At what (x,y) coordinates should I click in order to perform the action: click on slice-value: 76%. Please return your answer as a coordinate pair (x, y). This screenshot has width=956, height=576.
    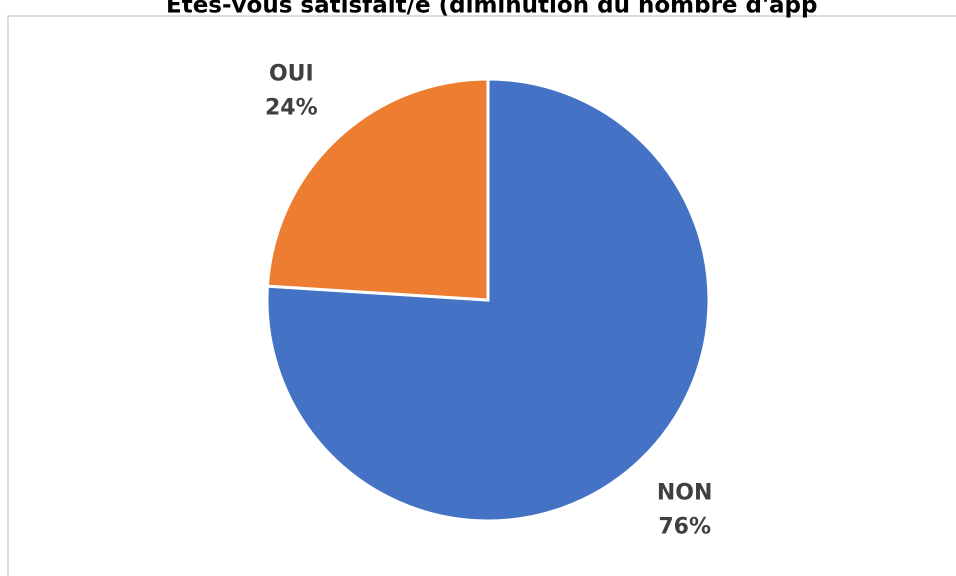
    Looking at the image, I should click on (684, 526).